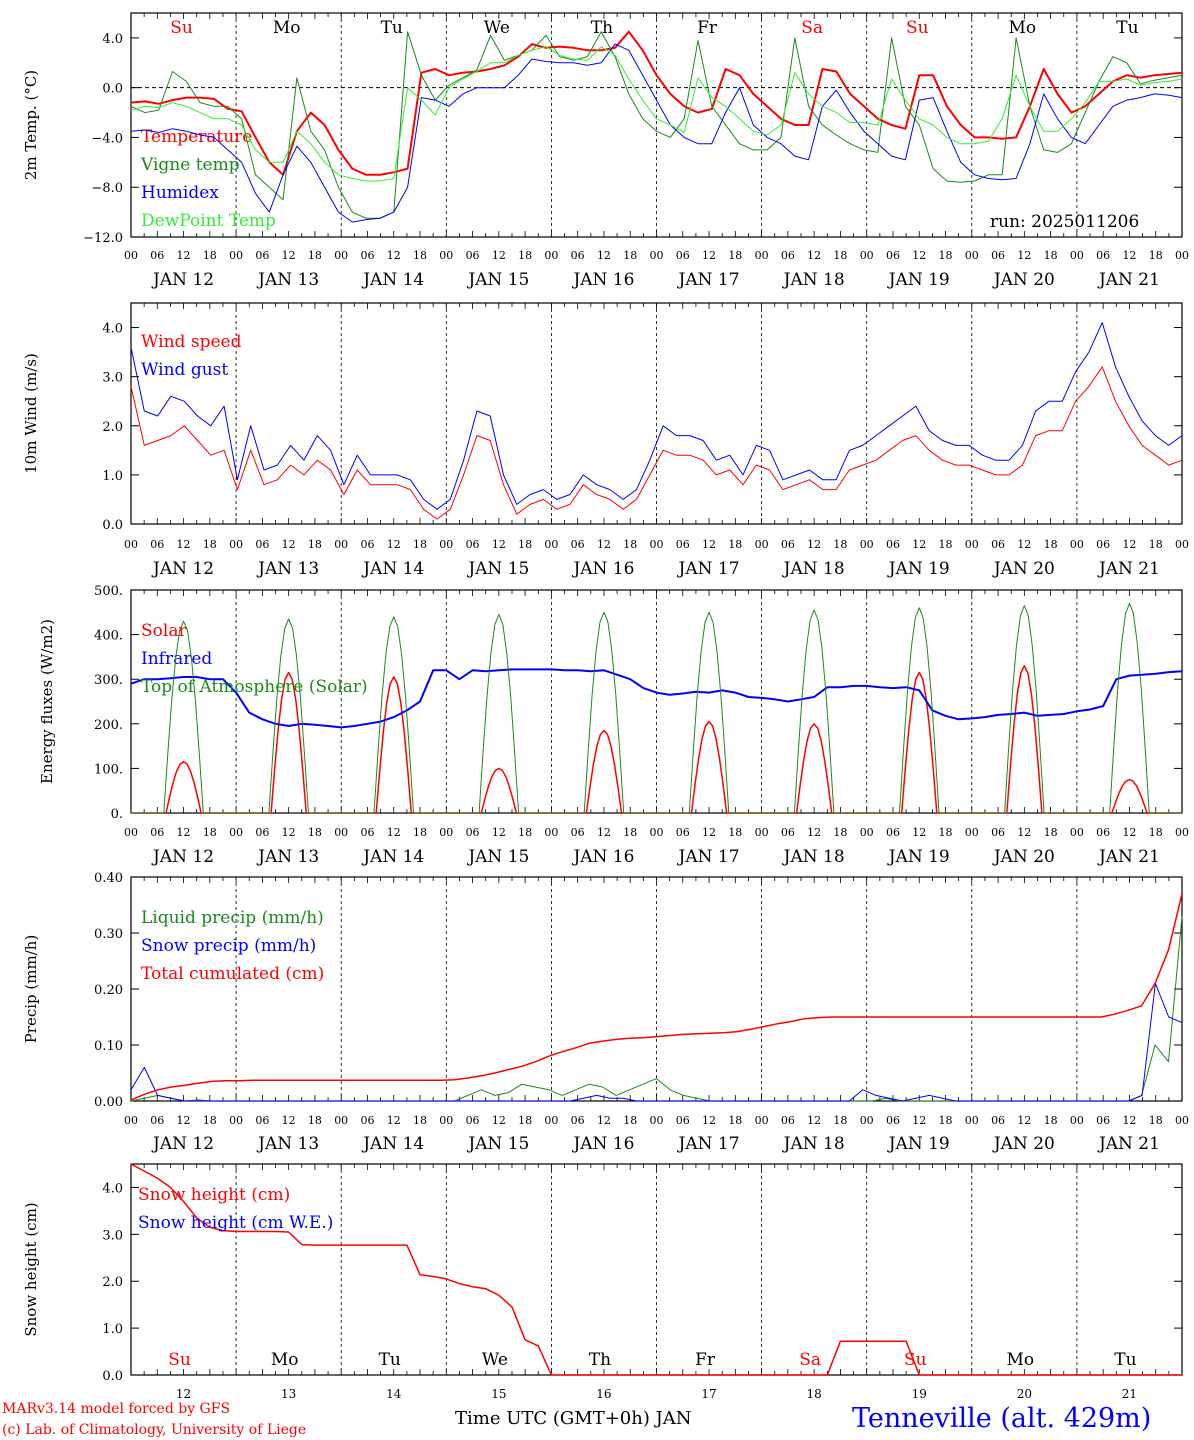 The height and width of the screenshot is (1440, 1194). Describe the element at coordinates (1023, 280) in the screenshot. I see `date-label: JAN 20` at that location.